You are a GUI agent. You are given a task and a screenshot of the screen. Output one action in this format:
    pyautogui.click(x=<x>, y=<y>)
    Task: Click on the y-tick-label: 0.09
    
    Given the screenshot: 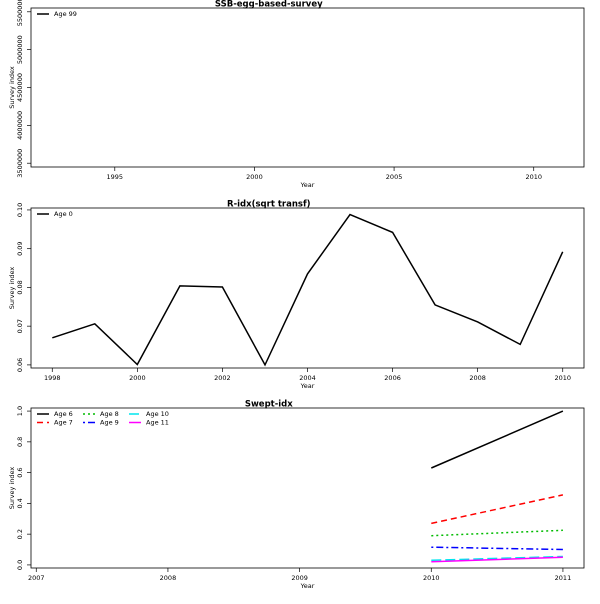 What is the action you would take?
    pyautogui.click(x=20, y=248)
    